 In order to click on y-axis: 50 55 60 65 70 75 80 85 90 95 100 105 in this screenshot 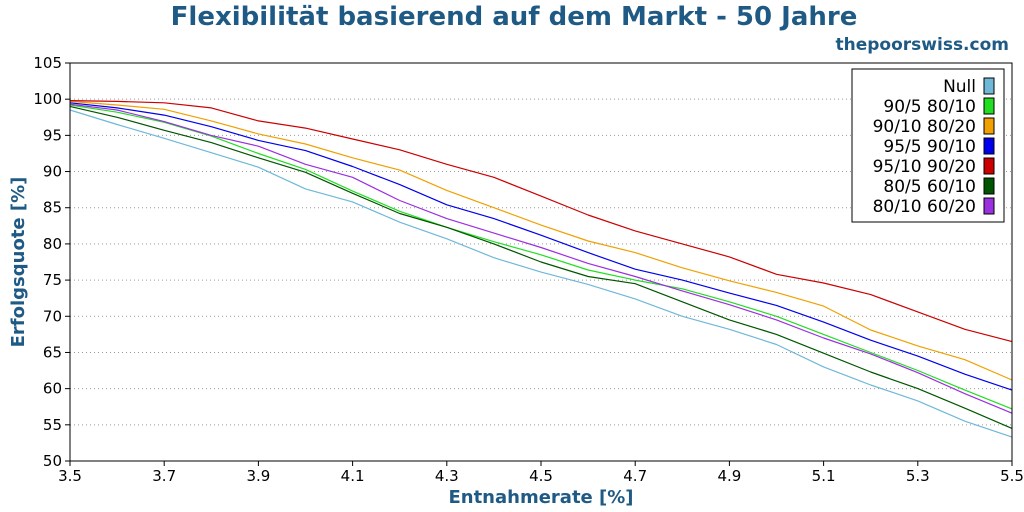, I will do `click(51, 262)`.